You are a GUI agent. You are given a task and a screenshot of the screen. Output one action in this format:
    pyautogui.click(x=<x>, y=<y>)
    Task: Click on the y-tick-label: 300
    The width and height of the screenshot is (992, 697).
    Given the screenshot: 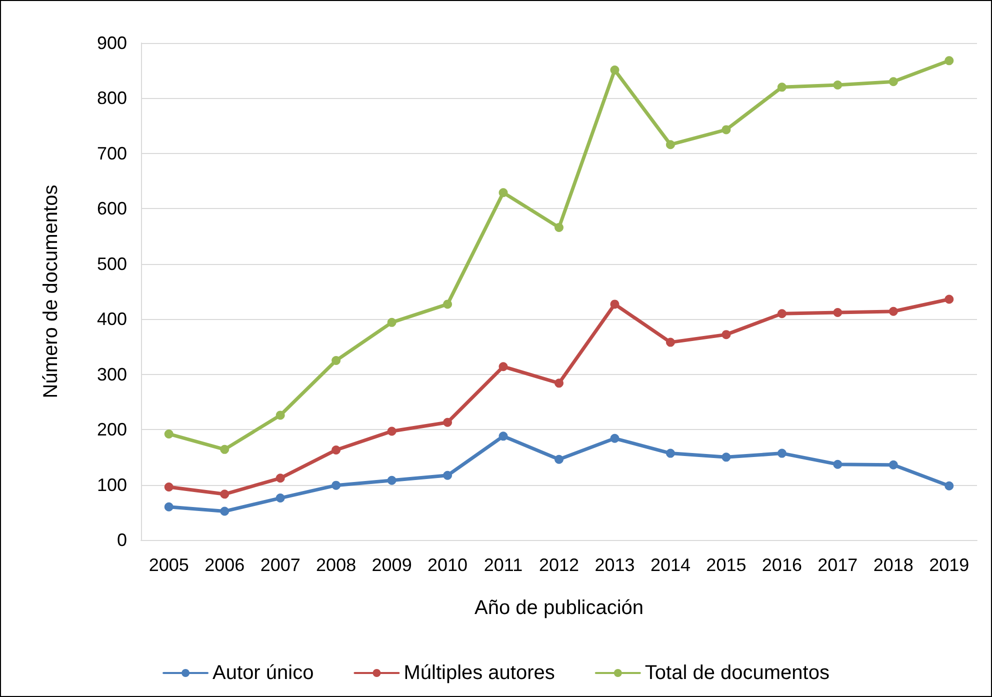 What is the action you would take?
    pyautogui.click(x=111, y=374)
    